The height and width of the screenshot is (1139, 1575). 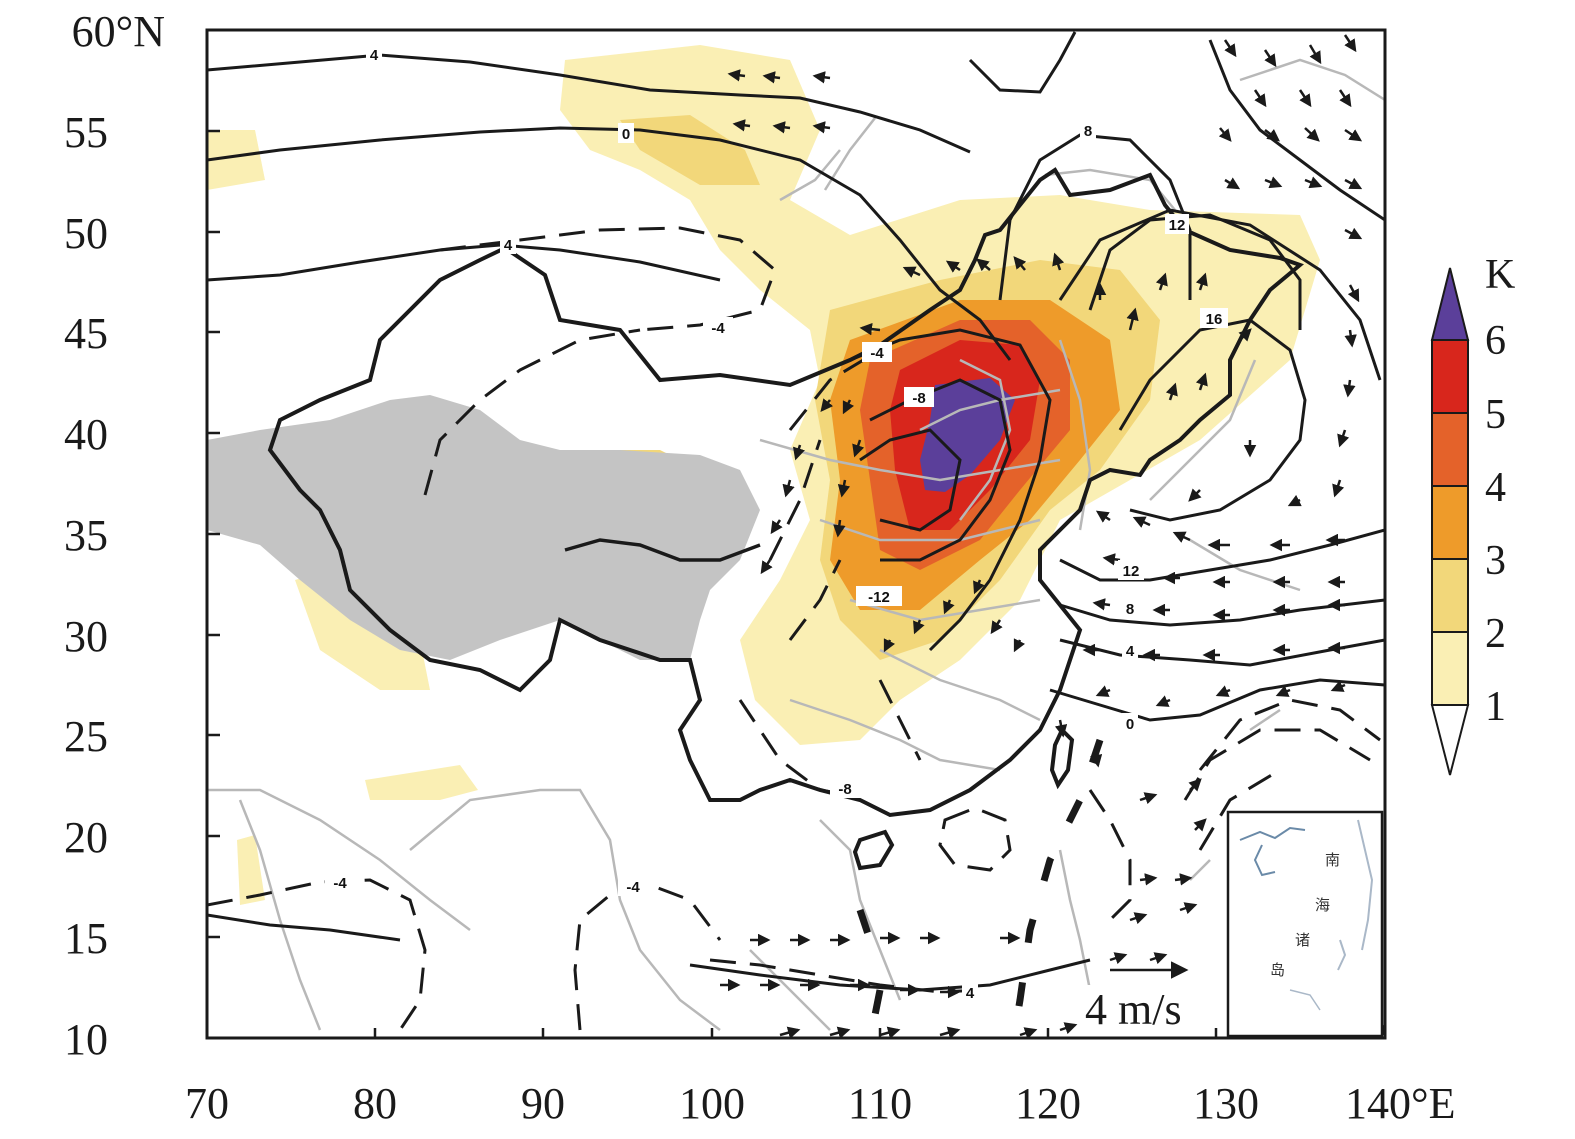 I want to click on colorbar-label: 4, so click(x=1495, y=488).